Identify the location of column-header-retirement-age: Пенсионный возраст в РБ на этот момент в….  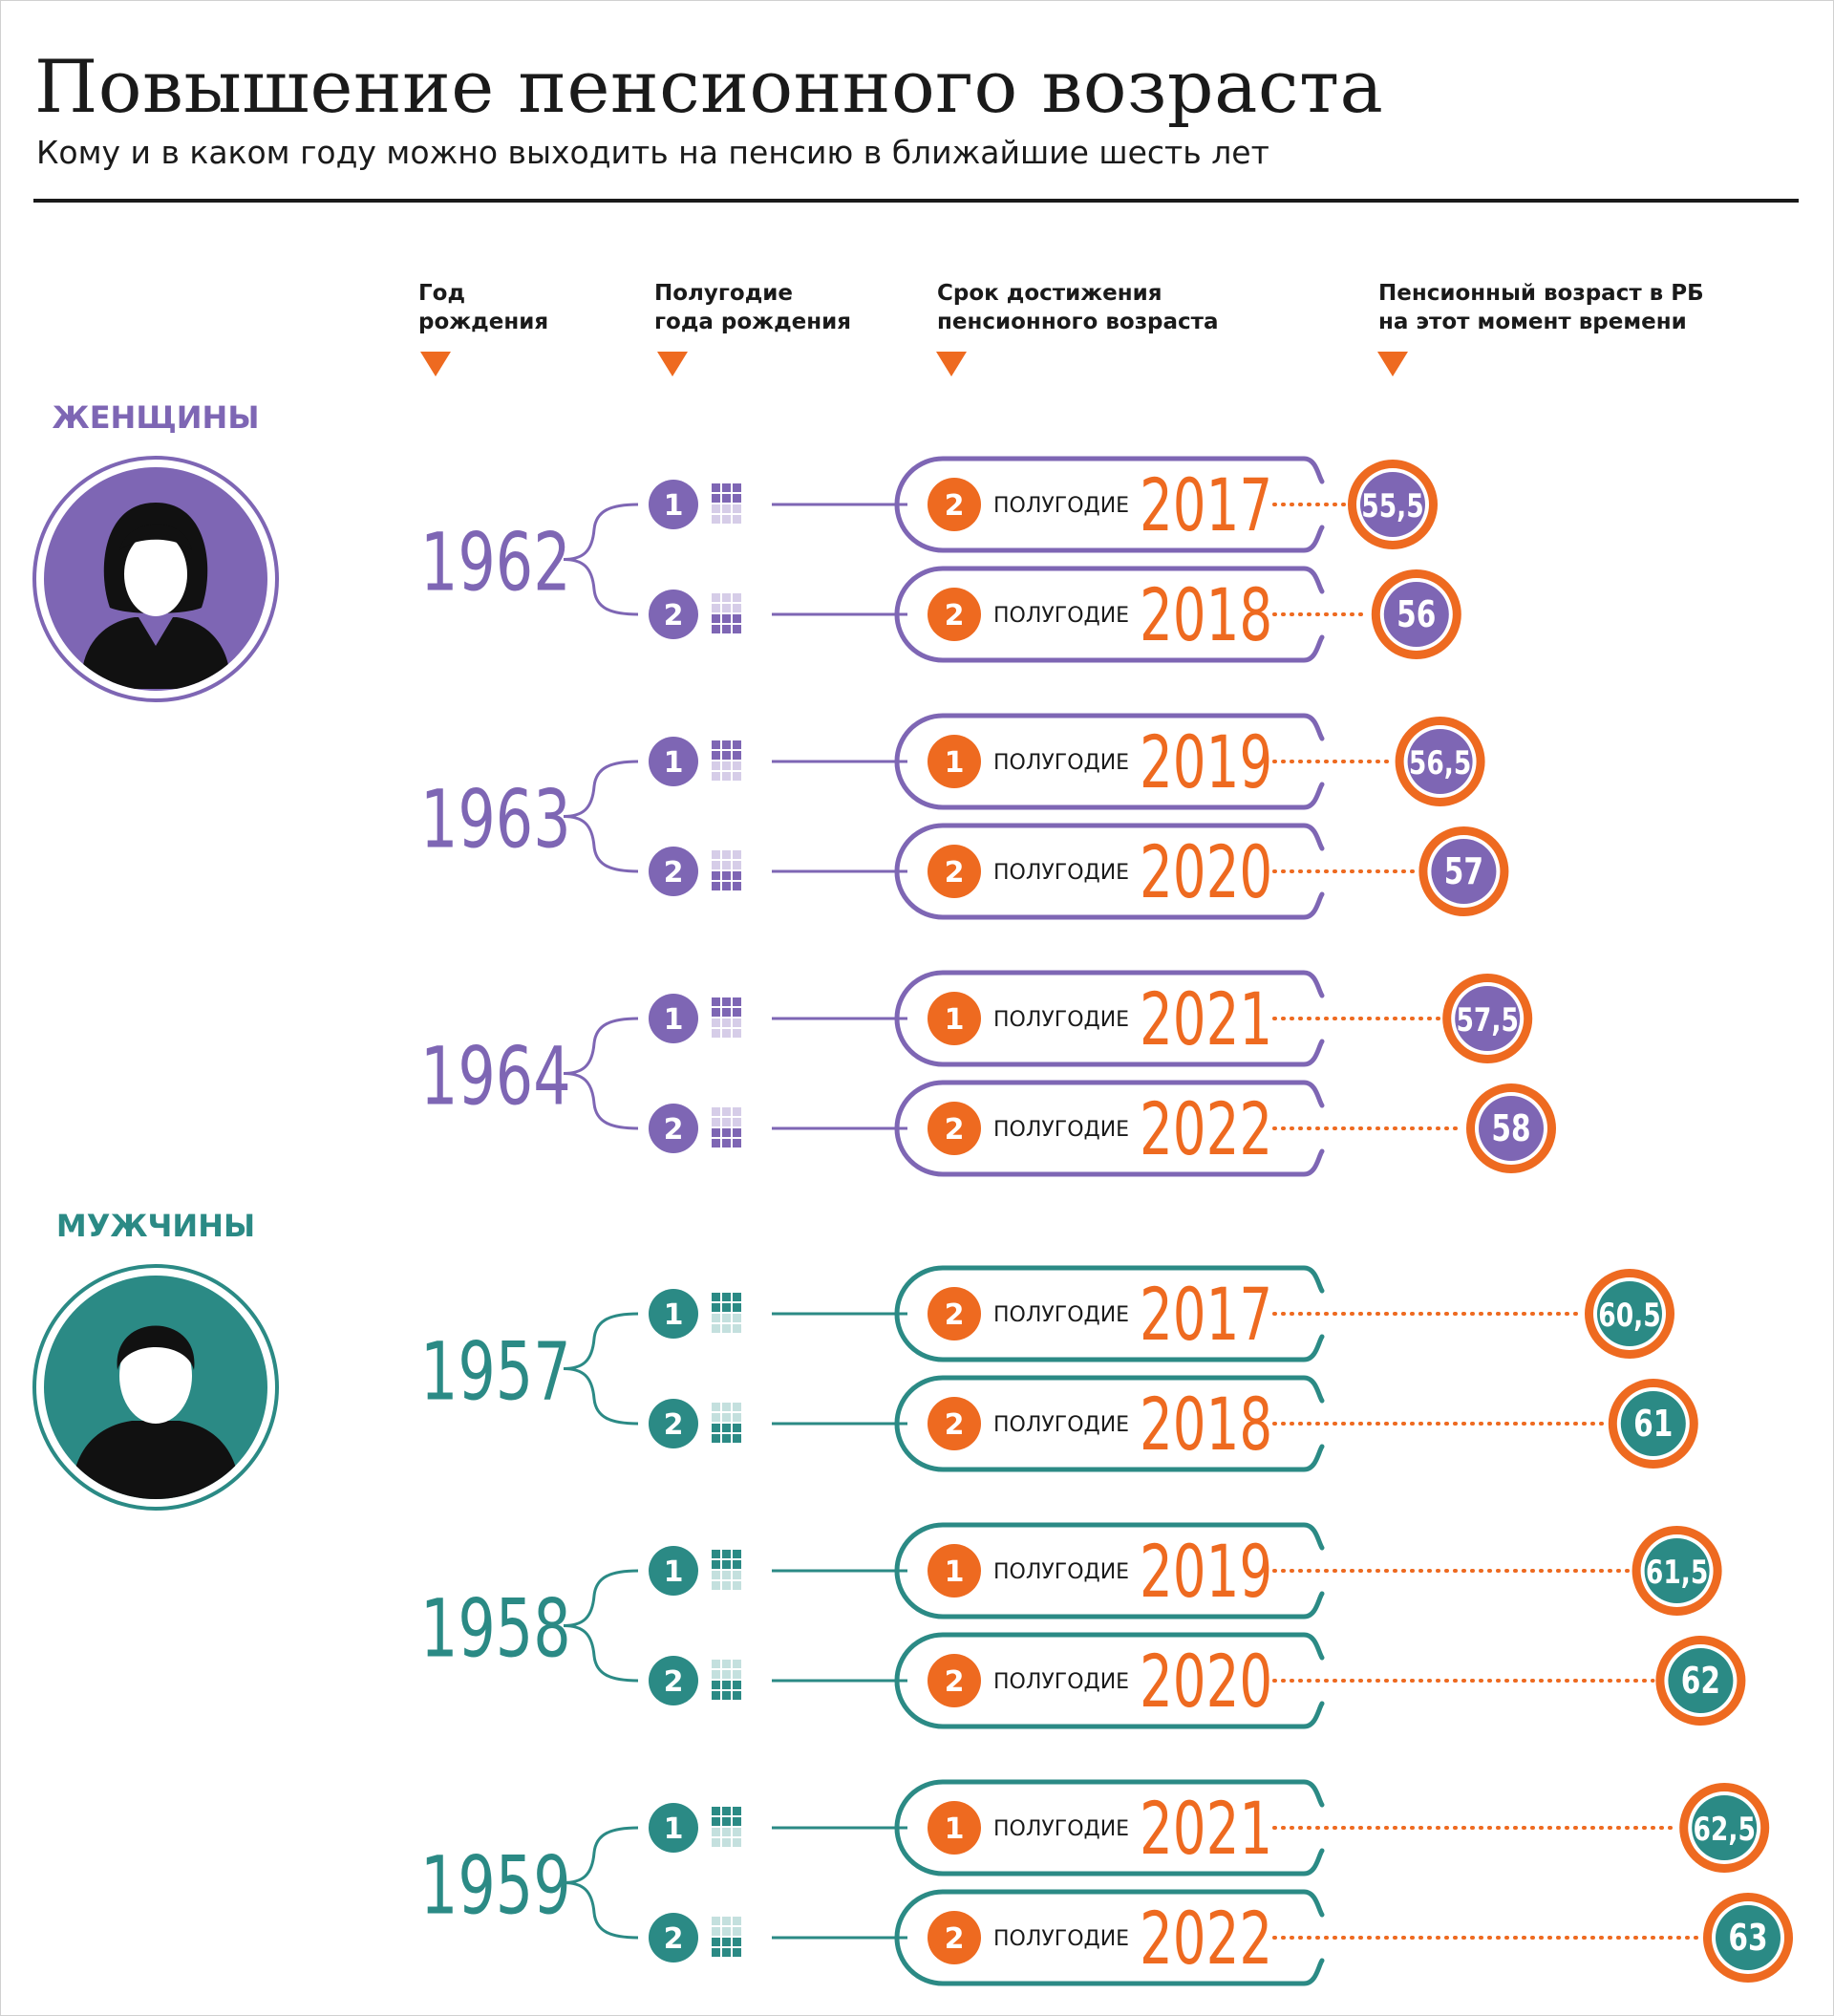
(1541, 307).